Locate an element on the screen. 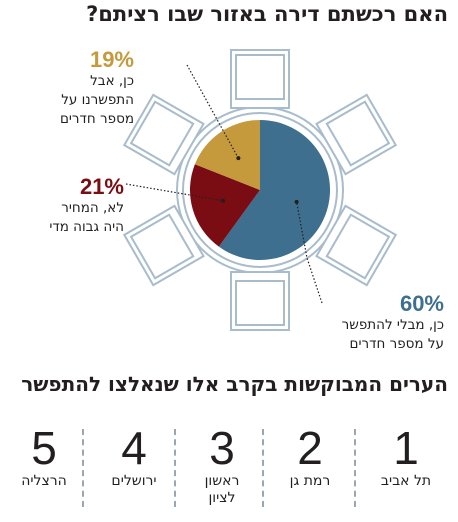 The width and height of the screenshot is (458, 522). slice-pct-19: 19% is located at coordinates (111, 59).